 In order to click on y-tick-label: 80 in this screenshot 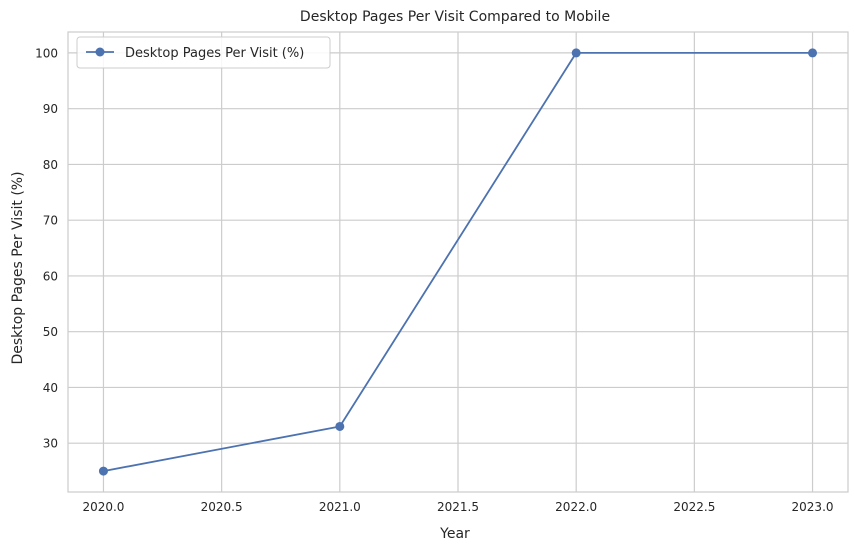, I will do `click(50, 165)`.